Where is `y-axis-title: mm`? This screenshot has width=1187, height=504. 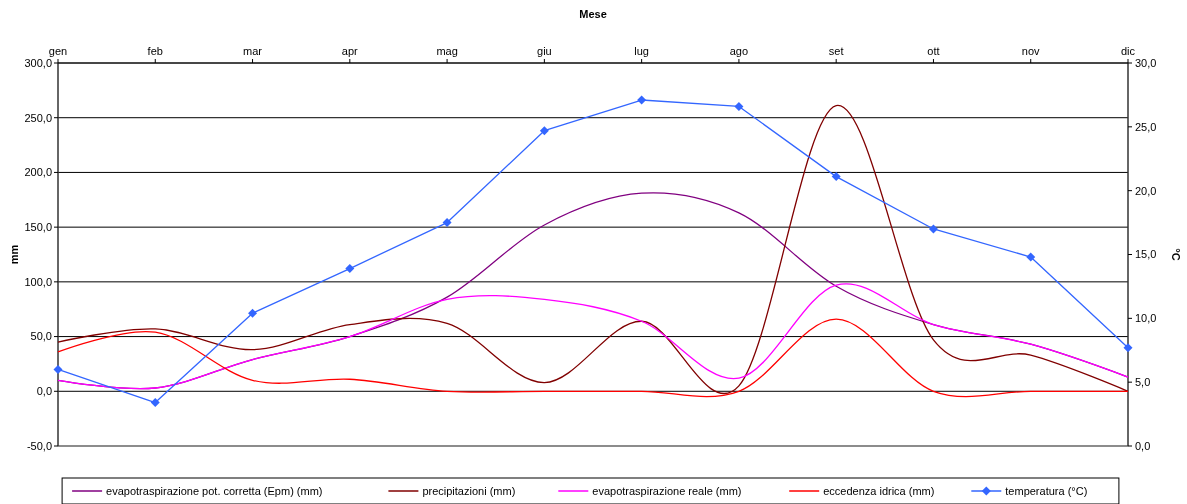 y-axis-title: mm is located at coordinates (14, 254).